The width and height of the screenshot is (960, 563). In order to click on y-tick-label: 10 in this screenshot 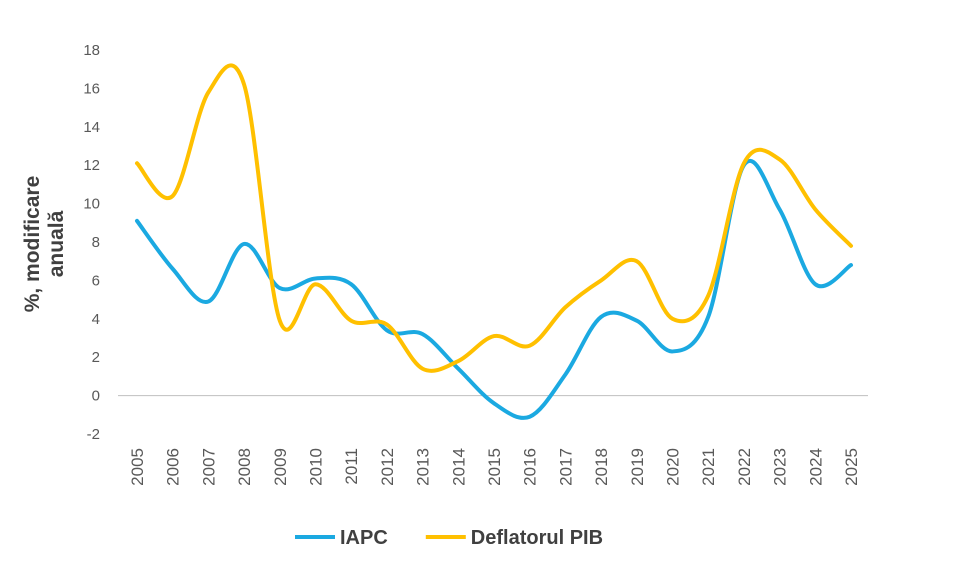, I will do `click(91, 204)`.